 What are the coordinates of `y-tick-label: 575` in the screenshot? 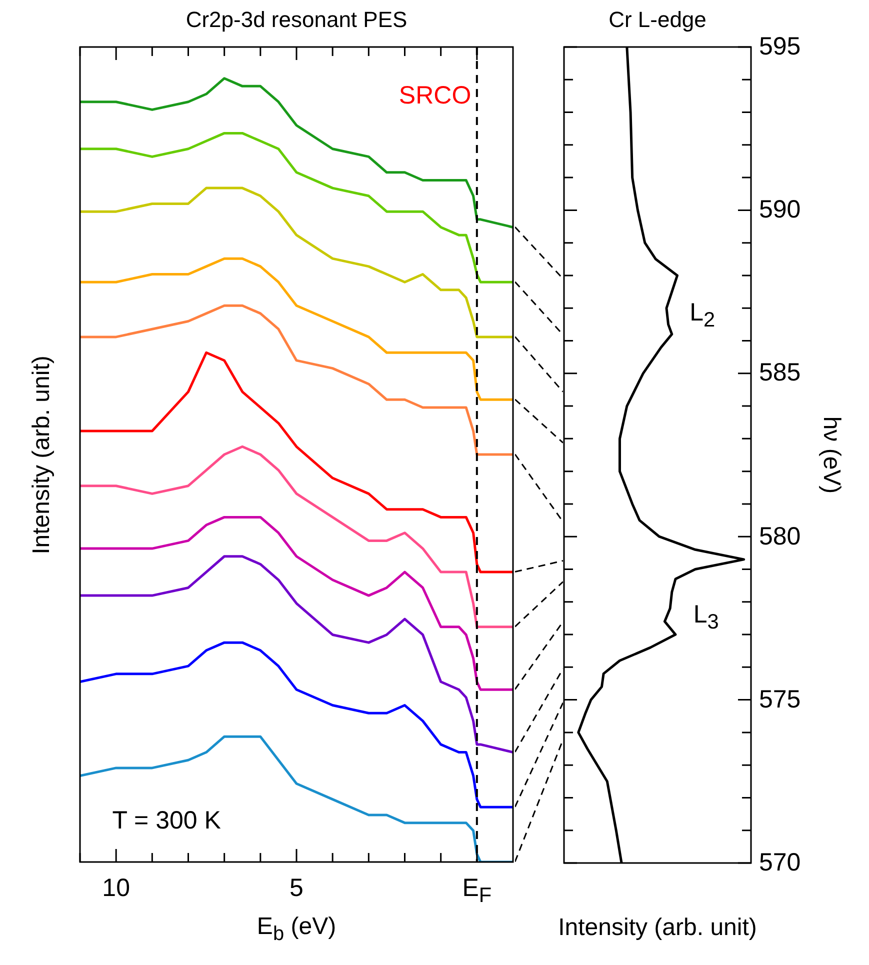 It's located at (780, 699).